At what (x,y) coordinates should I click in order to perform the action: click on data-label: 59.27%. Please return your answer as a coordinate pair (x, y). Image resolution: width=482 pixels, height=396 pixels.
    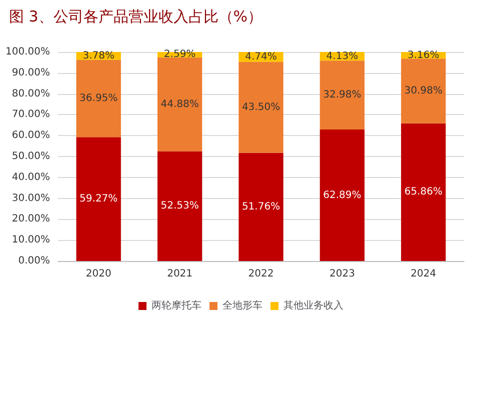
    Looking at the image, I should click on (99, 199).